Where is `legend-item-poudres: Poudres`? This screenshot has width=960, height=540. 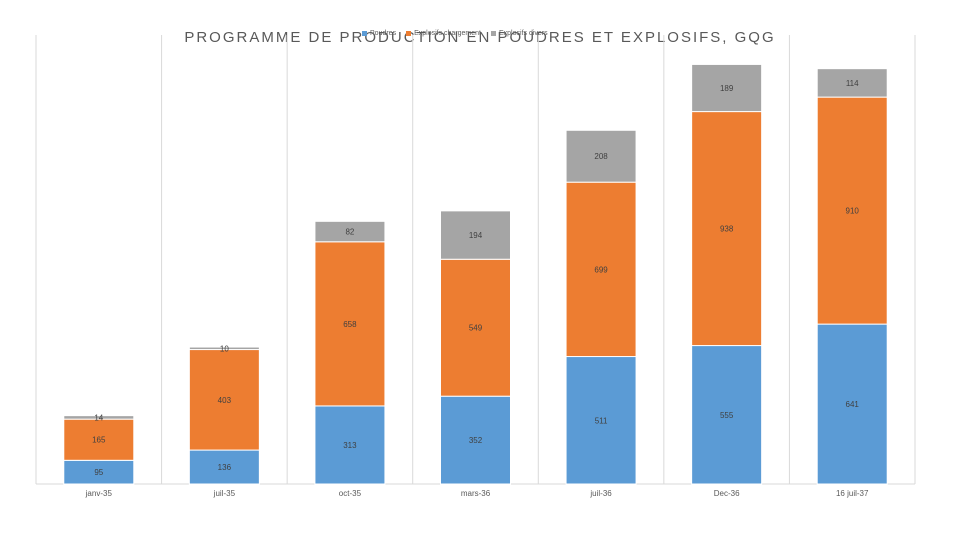
legend-item-poudres: Poudres is located at coordinates (379, 33).